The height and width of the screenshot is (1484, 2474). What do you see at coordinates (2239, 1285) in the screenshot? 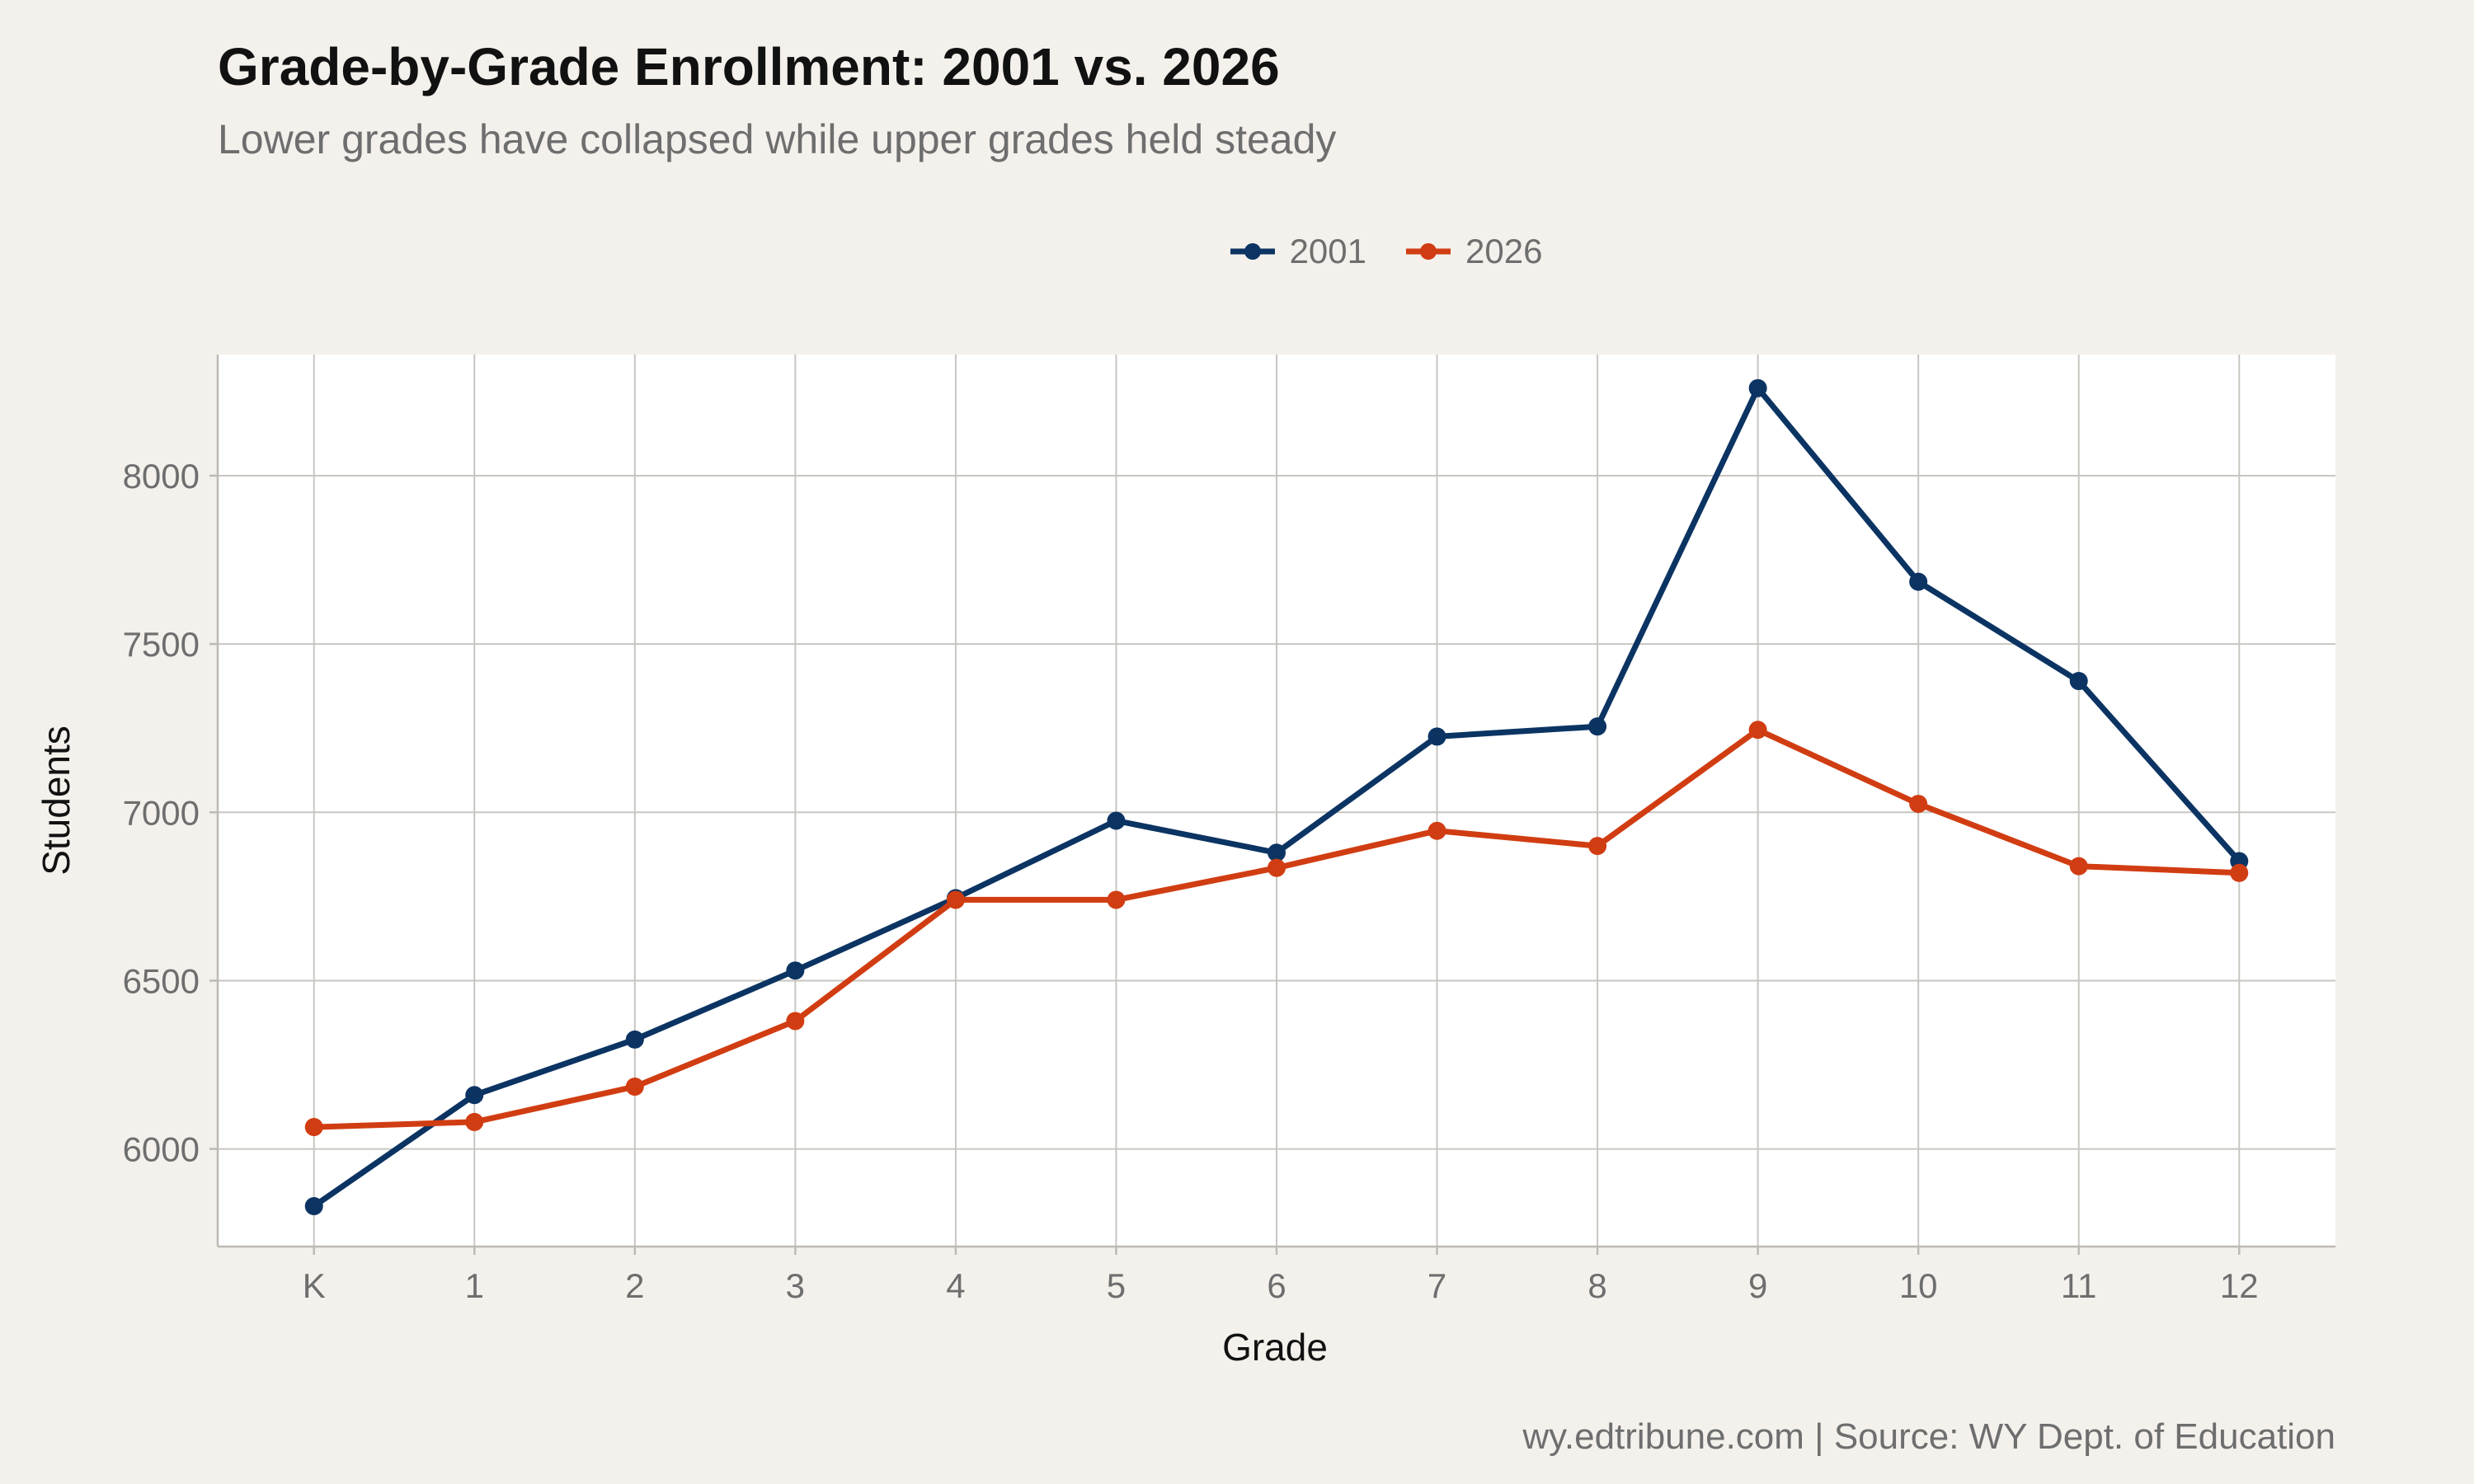
I see `x-tick-label-12: 12` at bounding box center [2239, 1285].